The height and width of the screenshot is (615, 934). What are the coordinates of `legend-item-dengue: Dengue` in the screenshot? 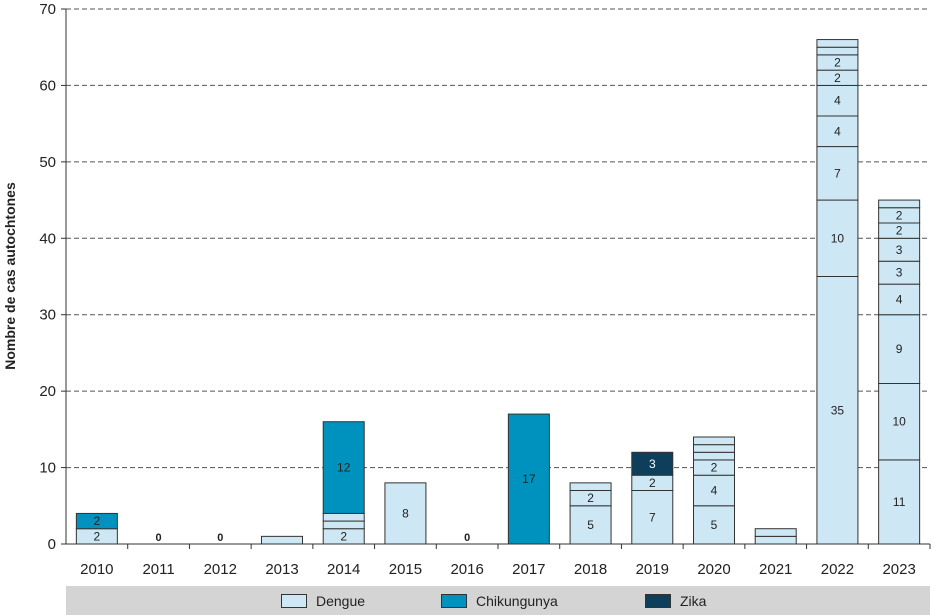 It's located at (323, 601).